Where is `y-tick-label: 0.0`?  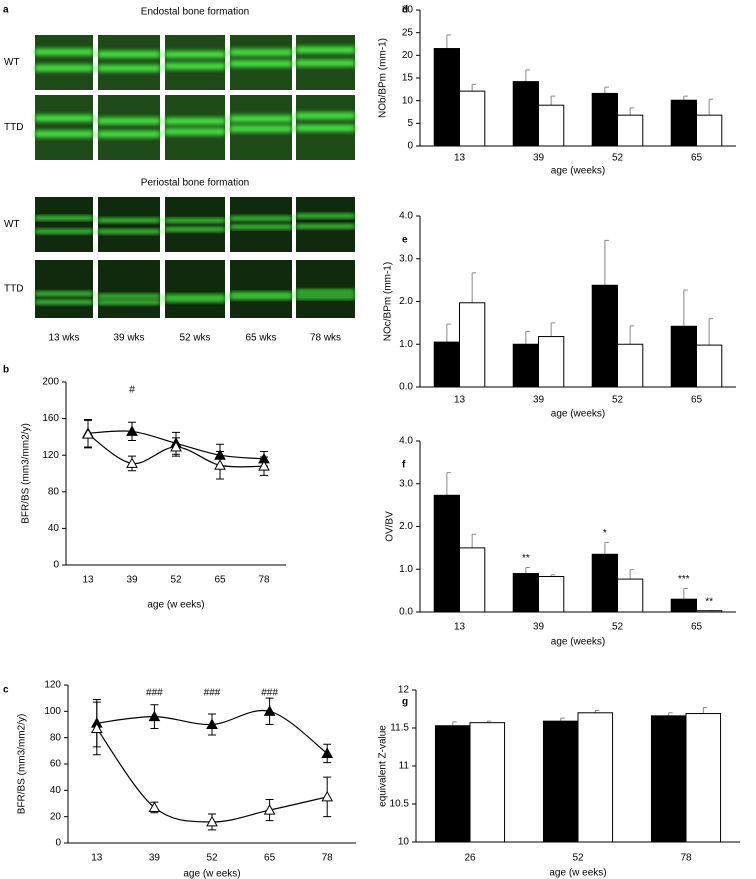 y-tick-label: 0.0 is located at coordinates (406, 387).